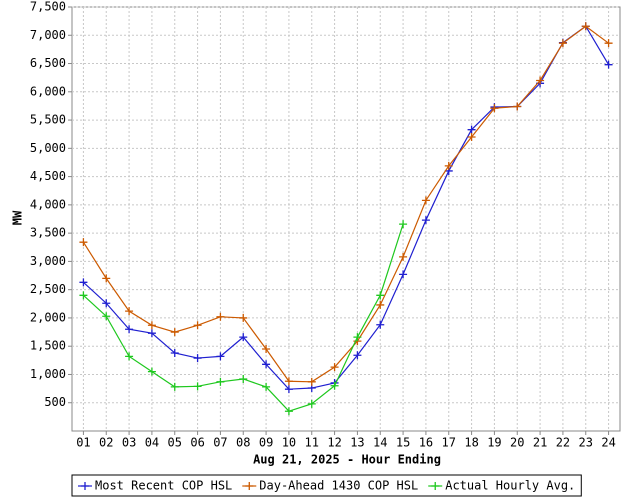 The width and height of the screenshot is (630, 500). Describe the element at coordinates (175, 443) in the screenshot. I see `x-tick-label: 05` at that location.